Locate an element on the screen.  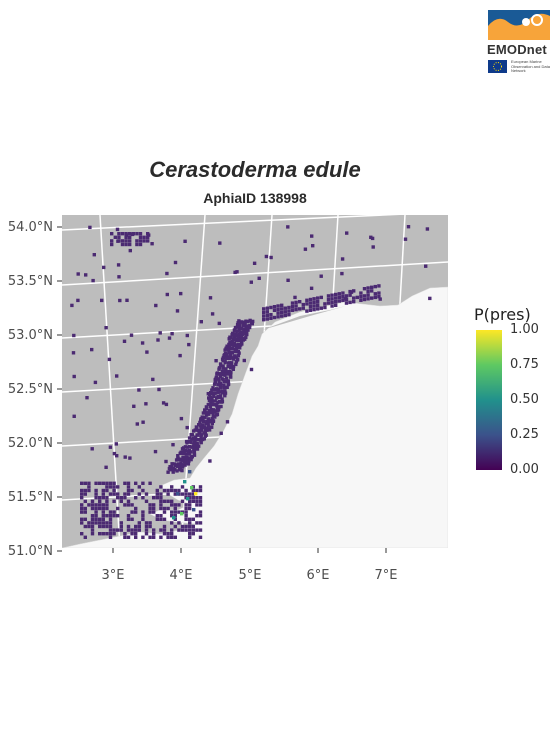
y-tick-label: 54.0°N is located at coordinates (30, 227).